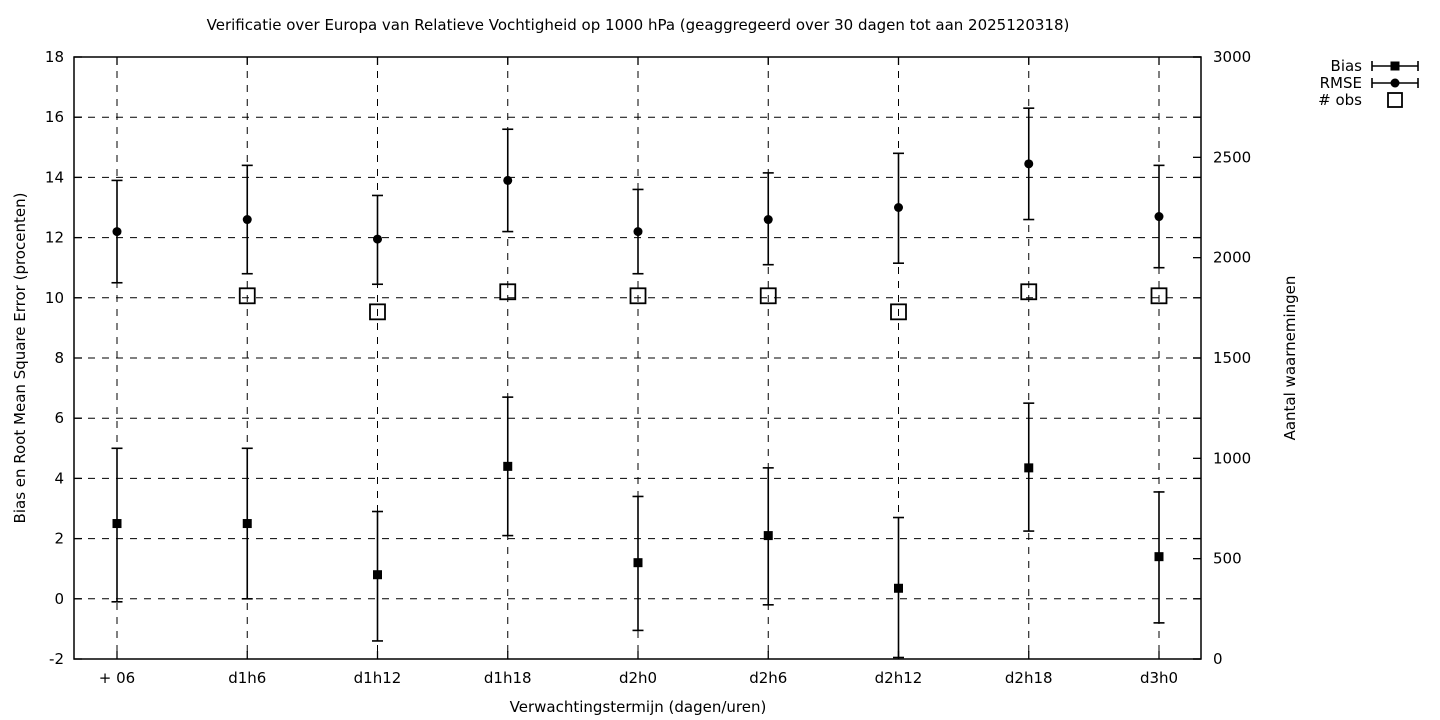  I want to click on x-tick-label: d2h18, so click(1029, 678).